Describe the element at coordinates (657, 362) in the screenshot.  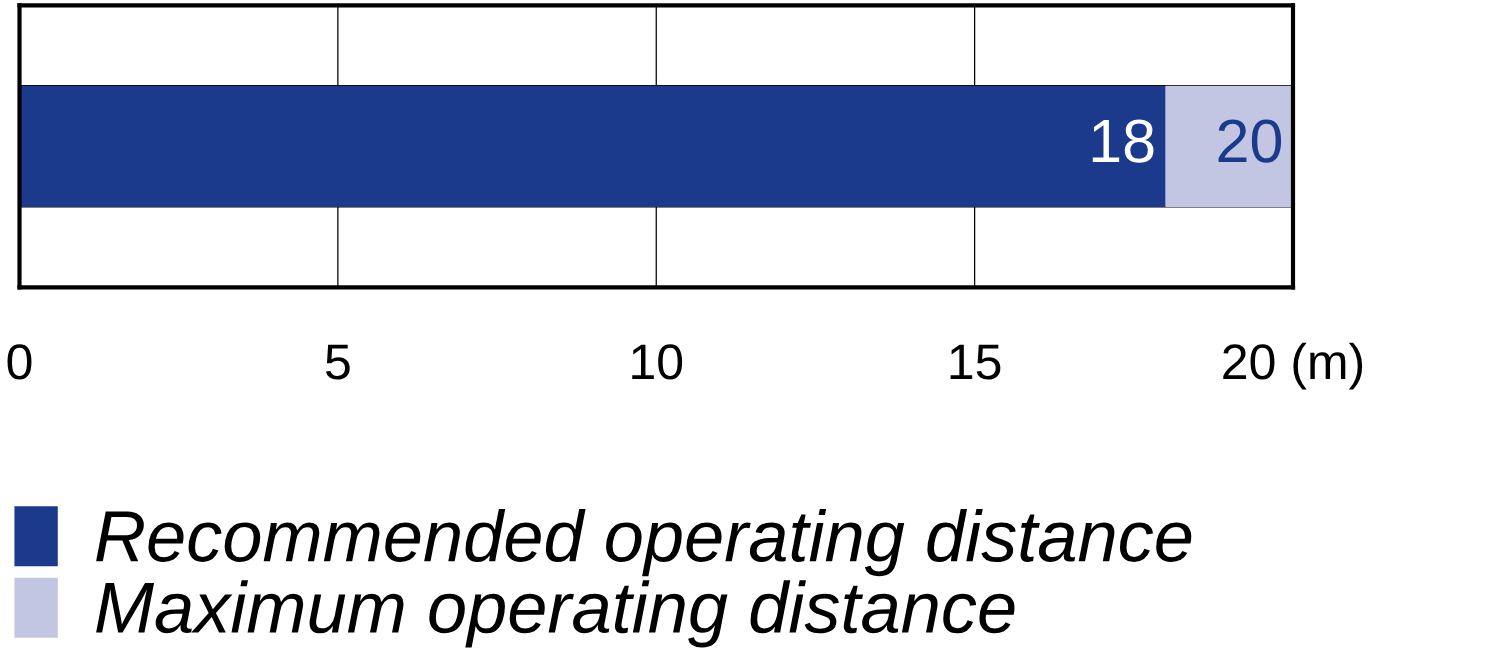
I see `x-tick-label: 10` at that location.